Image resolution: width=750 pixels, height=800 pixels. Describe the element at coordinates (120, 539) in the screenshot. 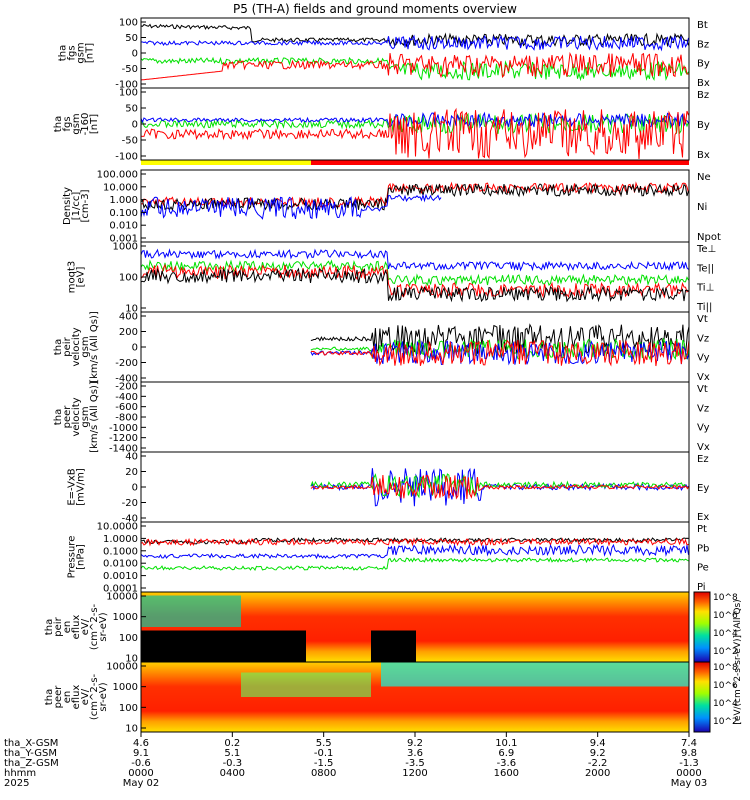

I see `y-tick-label: 1.0000` at that location.